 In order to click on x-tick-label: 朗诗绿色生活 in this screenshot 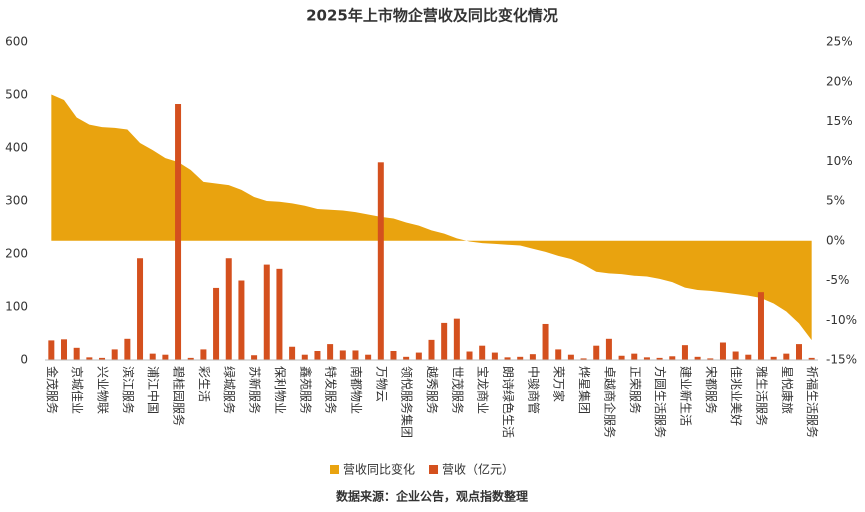, I will do `click(508, 402)`.